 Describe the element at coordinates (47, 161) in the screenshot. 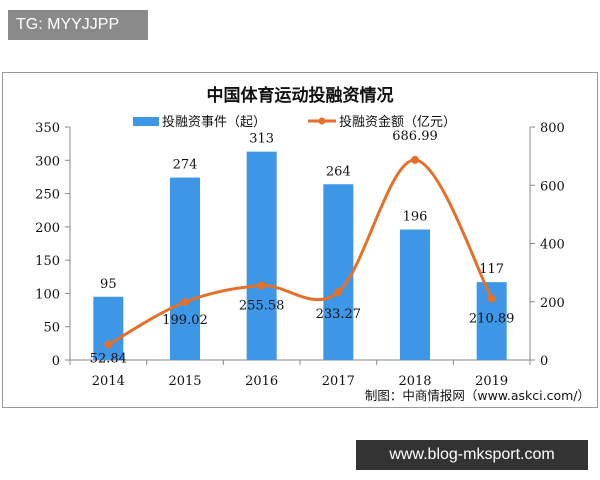

I see `left-tick-label: 300` at that location.